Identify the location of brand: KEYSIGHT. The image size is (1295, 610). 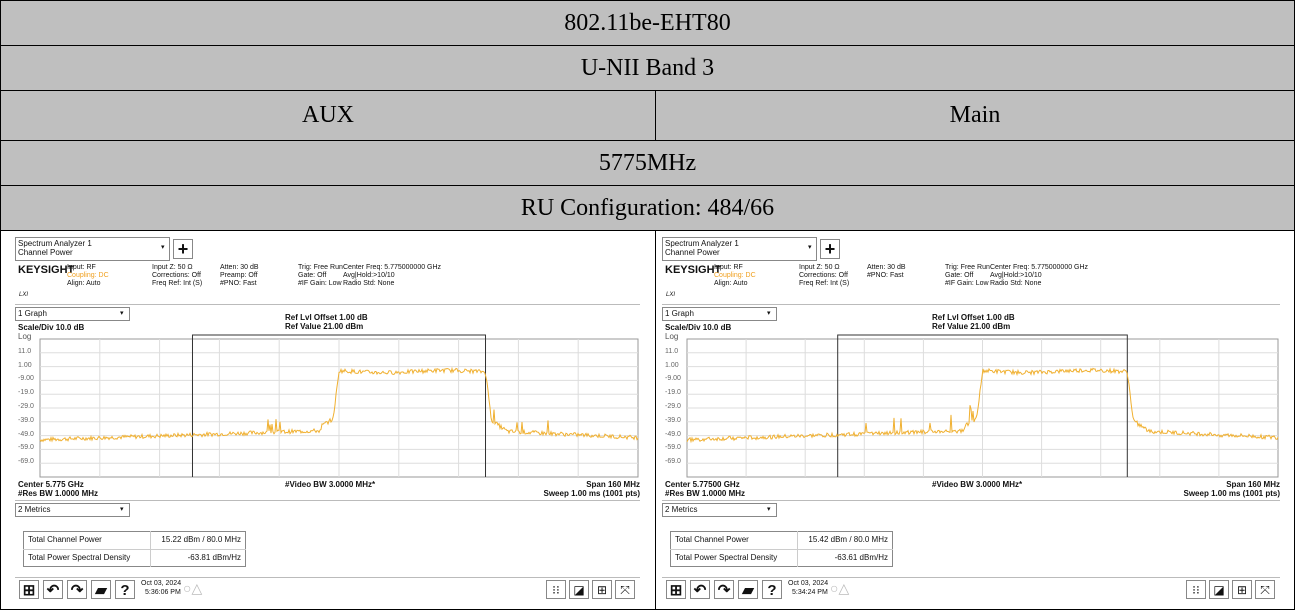
(46, 270).